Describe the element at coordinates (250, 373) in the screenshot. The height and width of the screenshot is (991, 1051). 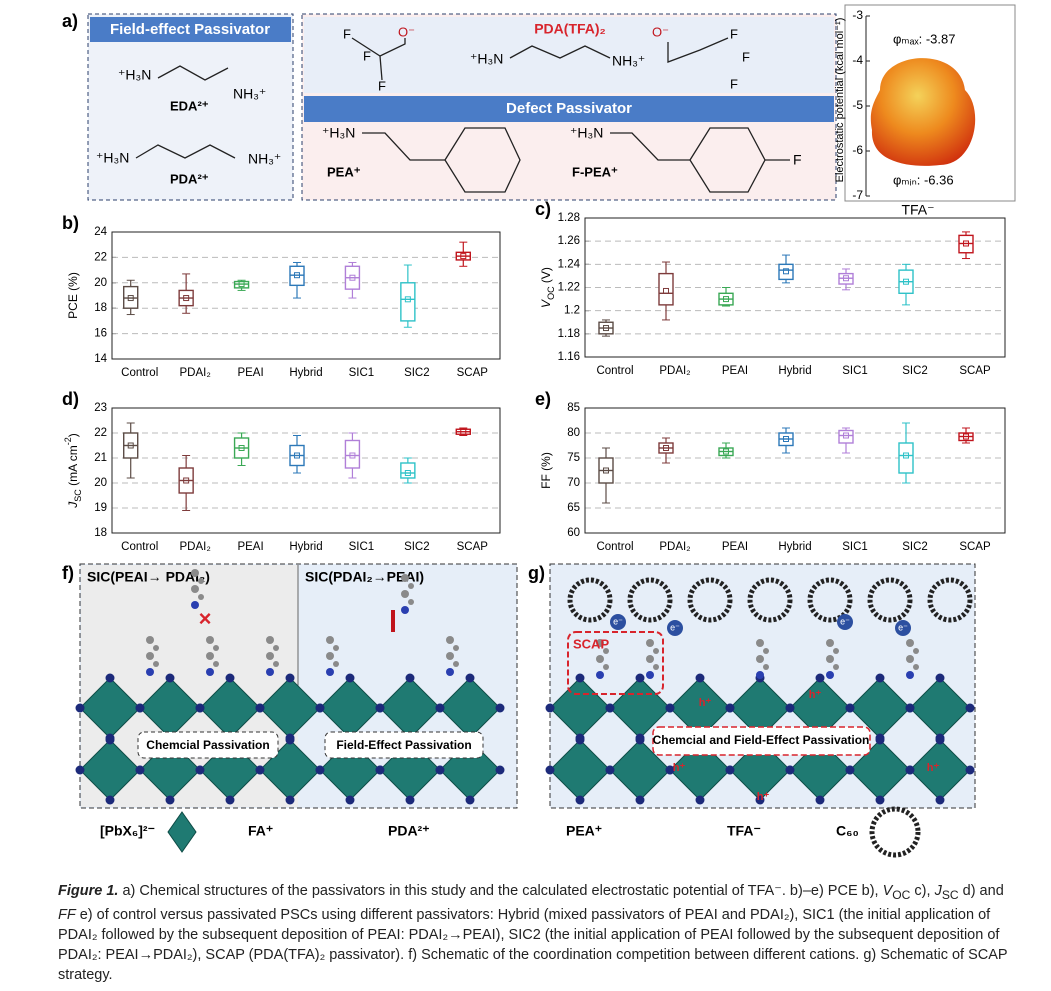
I see `x-tick-label: PEAI` at that location.